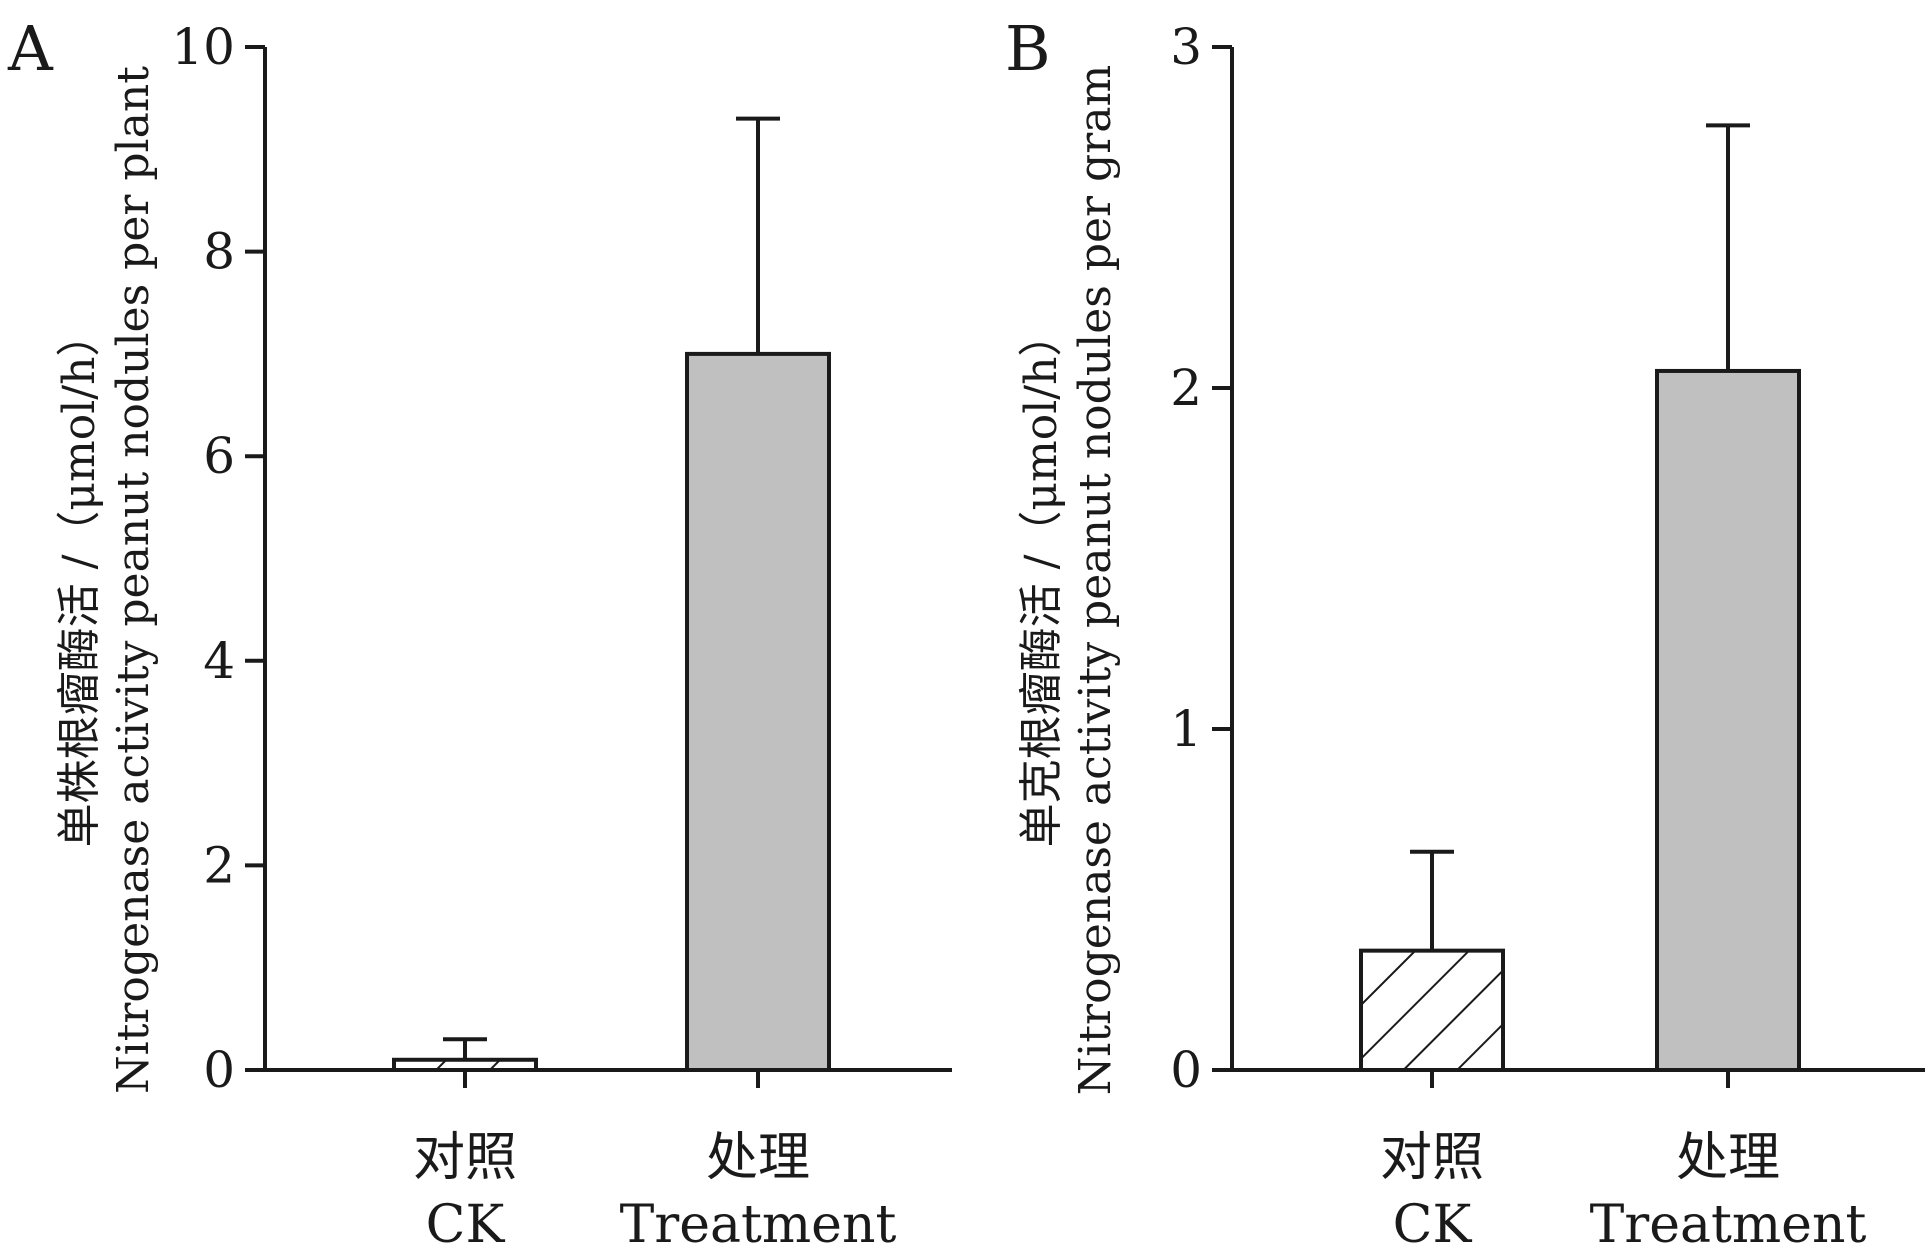 The image size is (1925, 1252). What do you see at coordinates (1728, 1223) in the screenshot?
I see `panel-b-category-label-en: Treatment` at bounding box center [1728, 1223].